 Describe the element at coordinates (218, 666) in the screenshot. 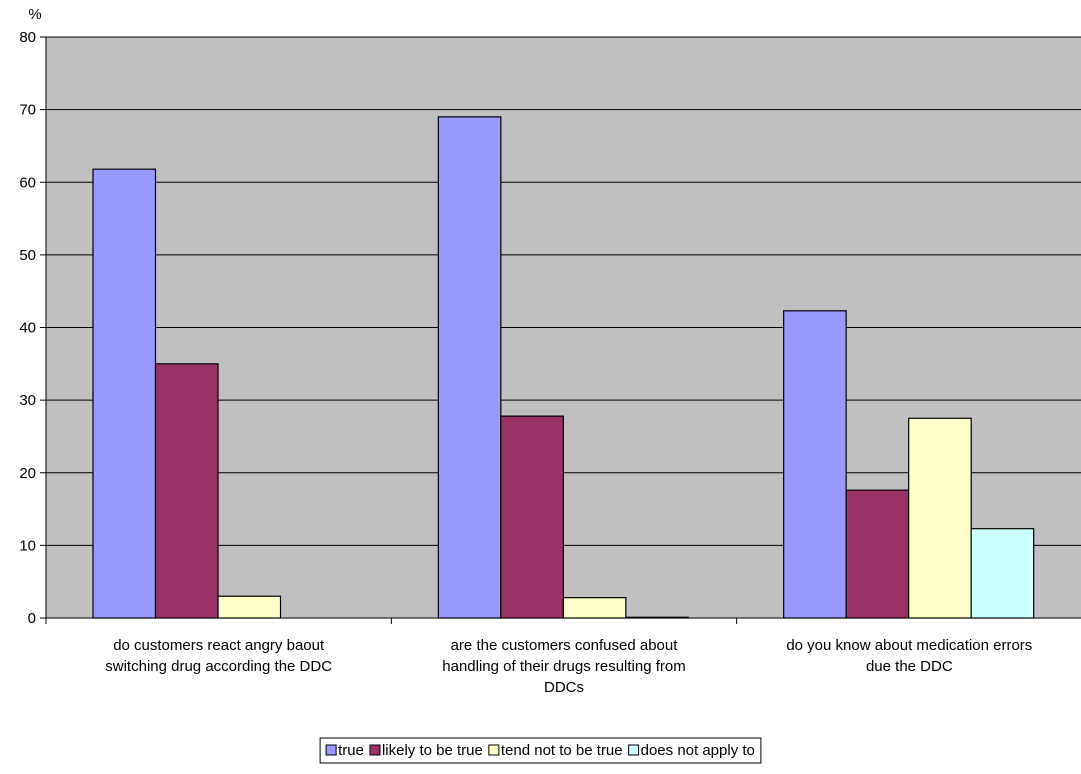

I see `x-category-label-line: switching drug according the DDC` at that location.